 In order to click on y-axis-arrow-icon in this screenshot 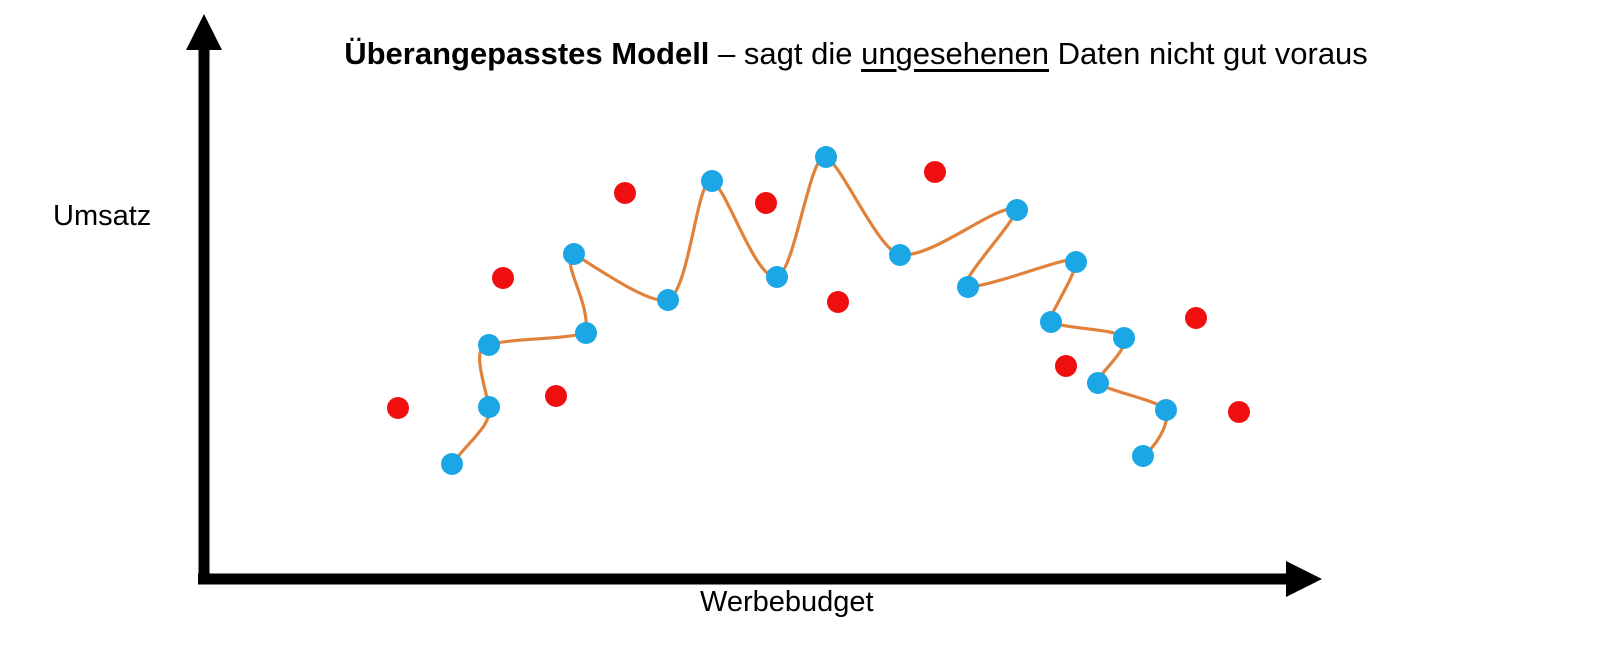, I will do `click(204, 32)`.